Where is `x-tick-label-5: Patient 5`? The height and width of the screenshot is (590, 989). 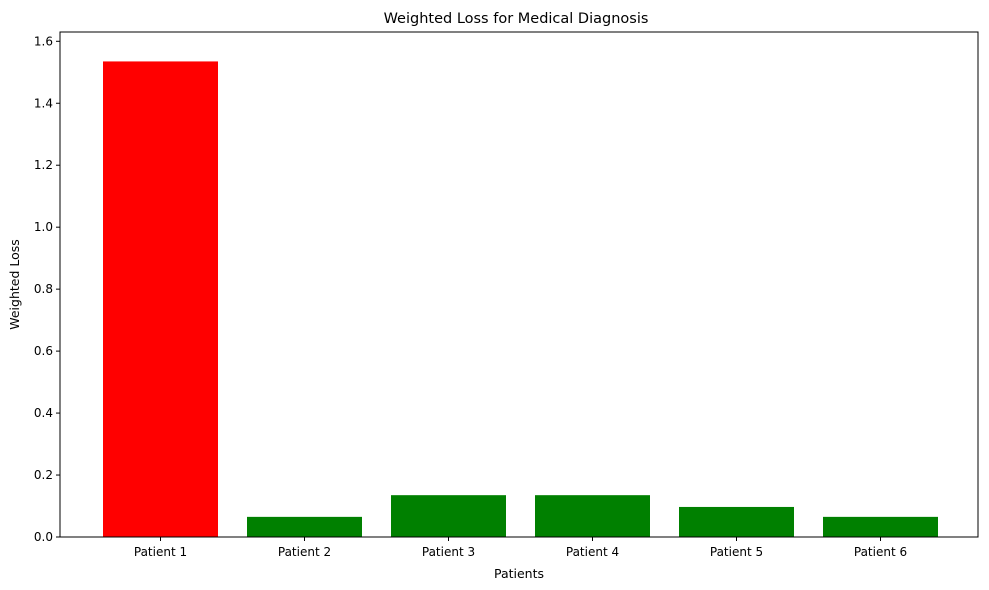
x-tick-label-5: Patient 5 is located at coordinates (736, 552).